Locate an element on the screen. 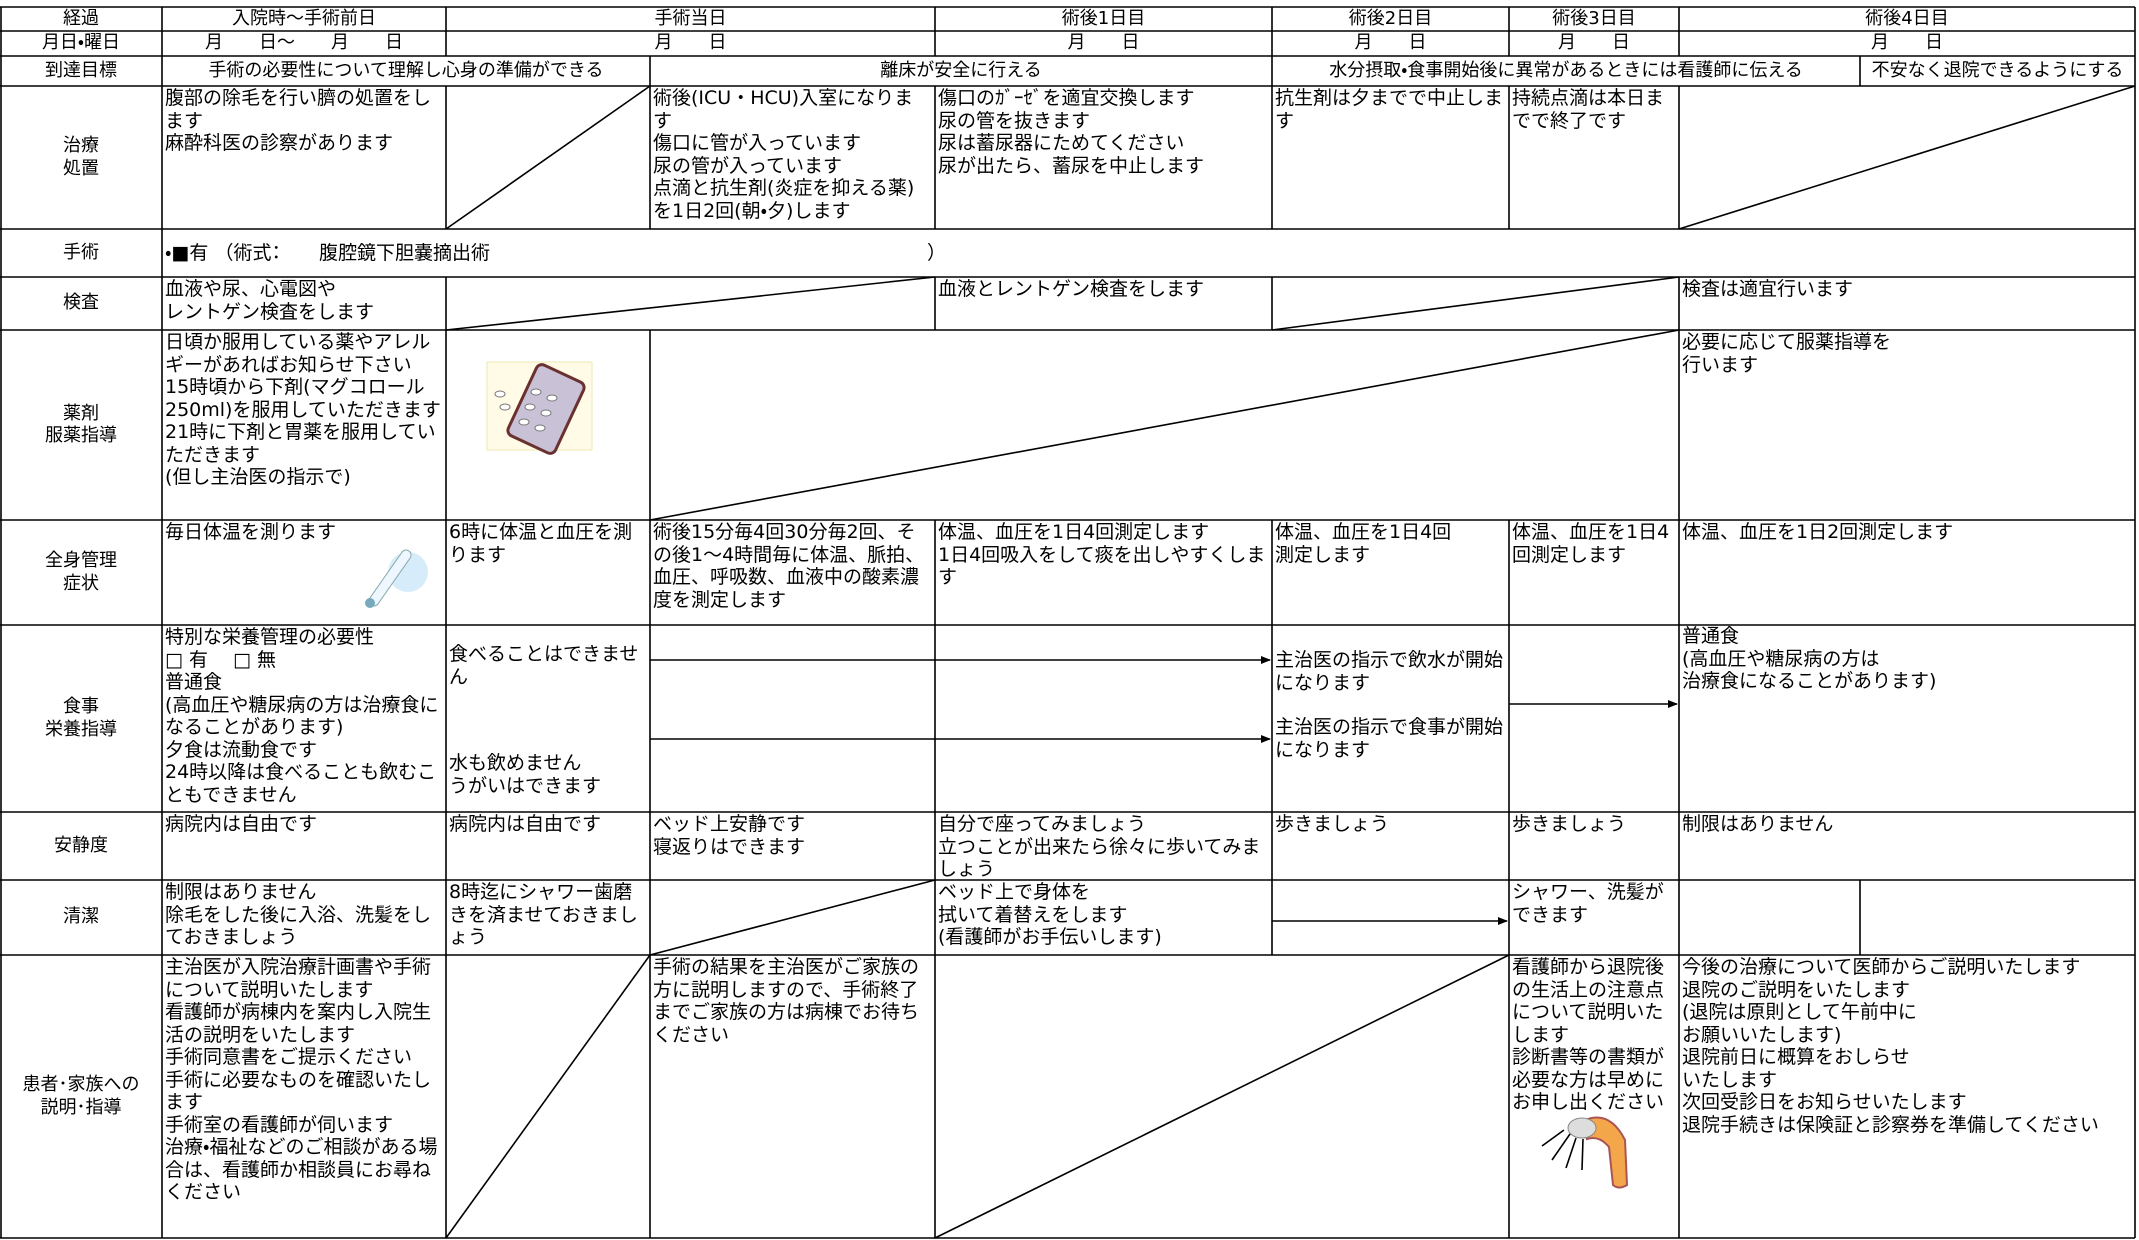  text-line: 体温、血圧を1日4回測定します is located at coordinates (1591, 543).